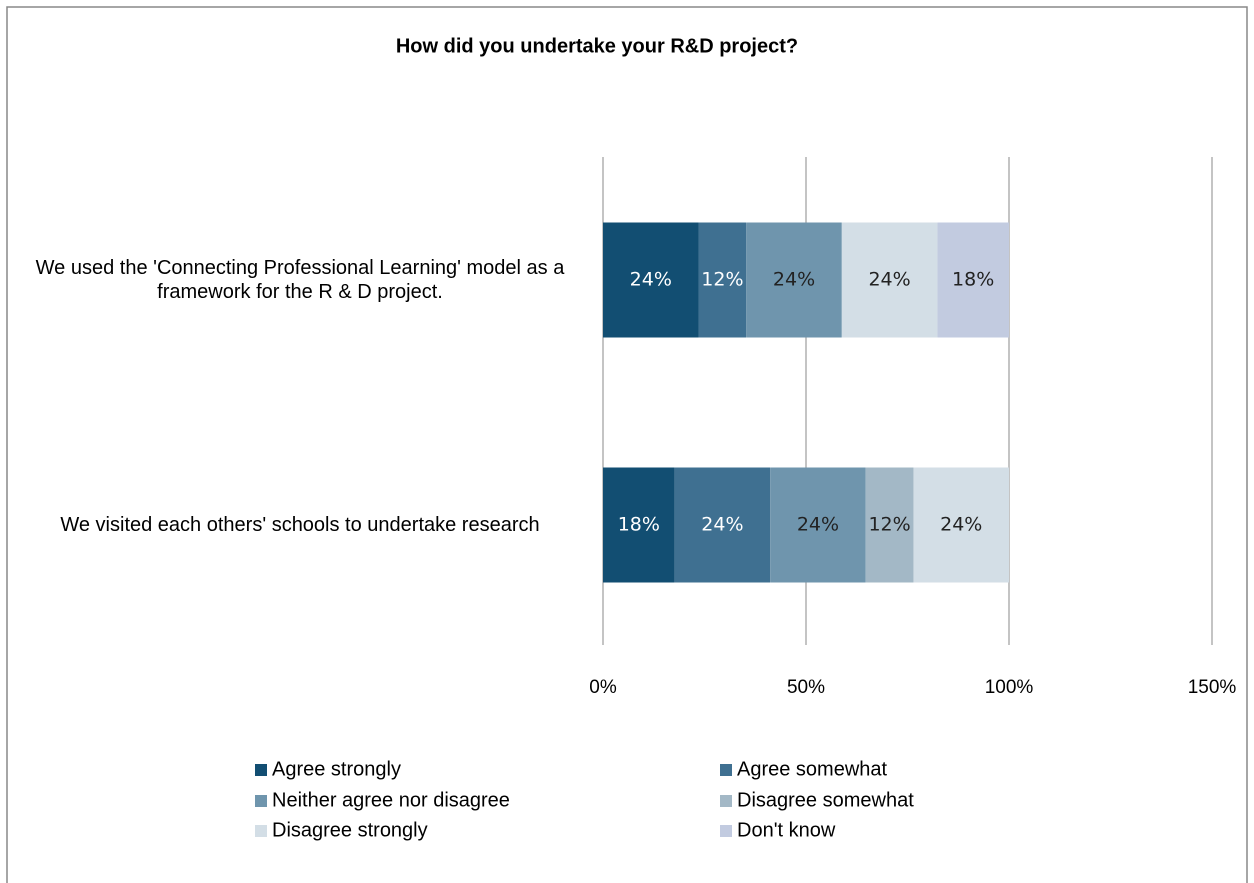  I want to click on x-tick-label: 150%, so click(1212, 687).